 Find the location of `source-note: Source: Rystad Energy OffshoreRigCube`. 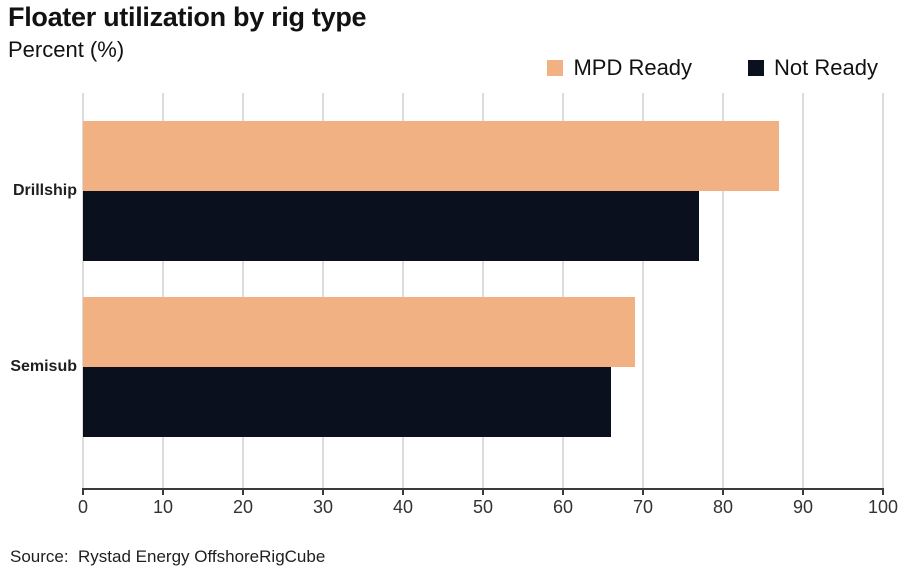

source-note: Source: Rystad Energy OffshoreRigCube is located at coordinates (168, 556).